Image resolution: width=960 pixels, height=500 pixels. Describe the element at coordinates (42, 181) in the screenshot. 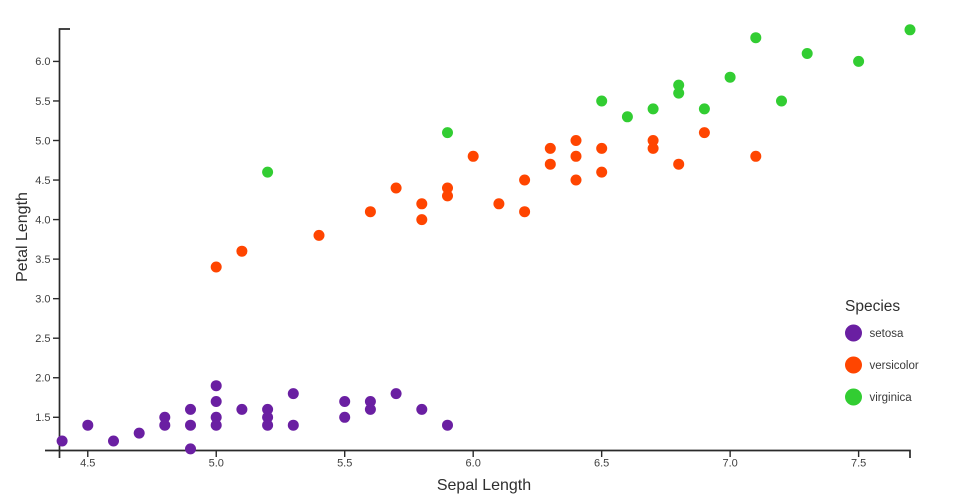

I see `y-tick-label: 4.5` at that location.